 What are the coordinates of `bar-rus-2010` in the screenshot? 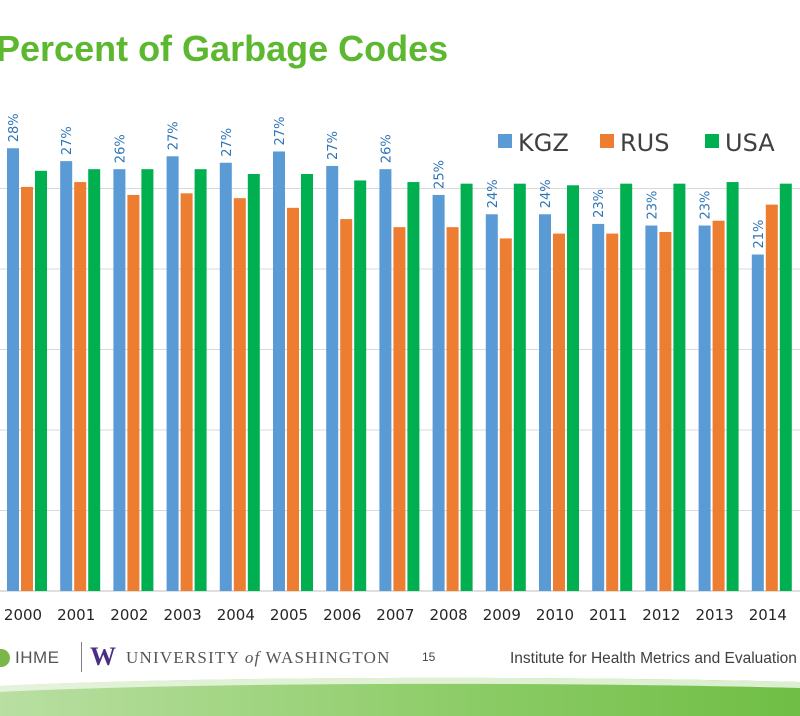 It's located at (559, 412).